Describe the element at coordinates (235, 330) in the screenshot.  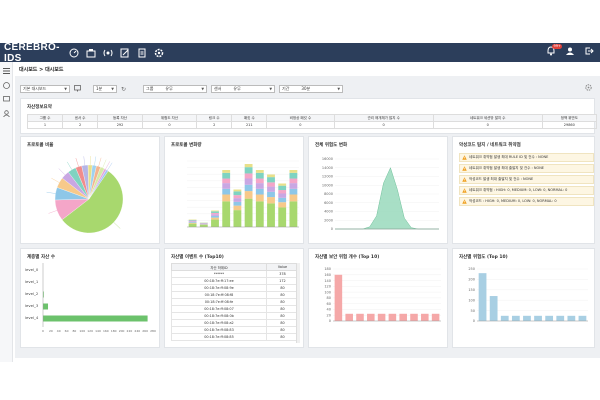
I see `table-row: 00:18:7e:ff:08:83 80` at that location.